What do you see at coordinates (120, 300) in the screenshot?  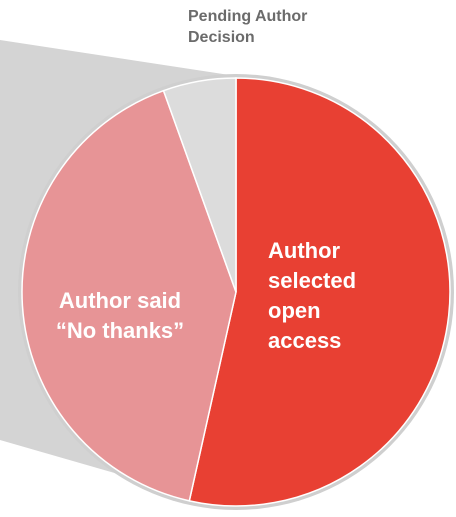 I see `slice-label-line: Author said` at bounding box center [120, 300].